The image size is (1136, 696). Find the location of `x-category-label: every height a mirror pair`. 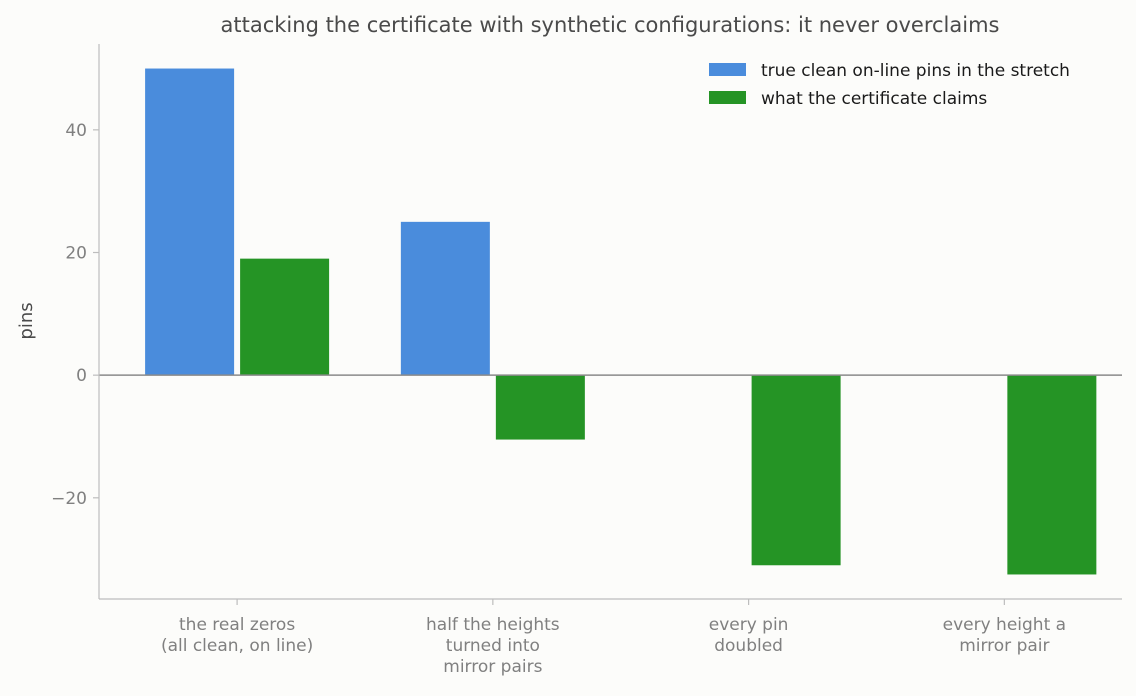

x-category-label: every height a mirror pair is located at coordinates (1004, 635).